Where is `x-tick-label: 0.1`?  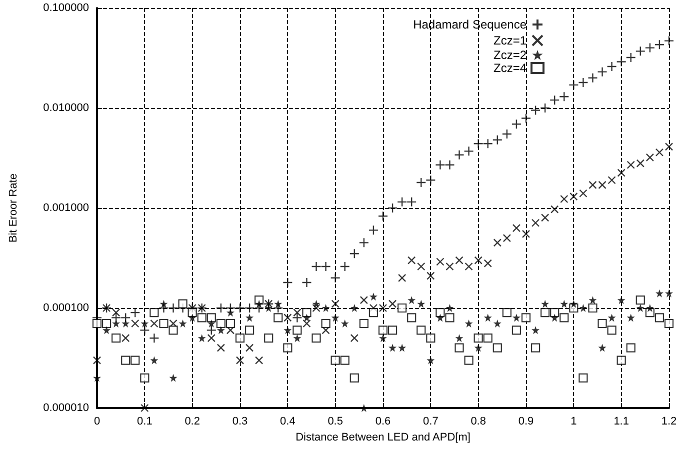
x-tick-label: 0.1 is located at coordinates (144, 422).